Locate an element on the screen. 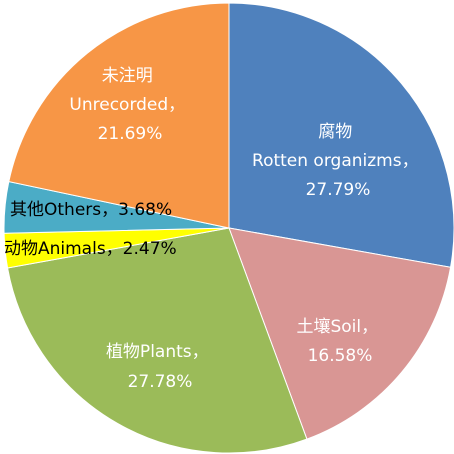 The image size is (454, 454). slice-label-unrecorded-percent: 21.69% is located at coordinates (130, 134).